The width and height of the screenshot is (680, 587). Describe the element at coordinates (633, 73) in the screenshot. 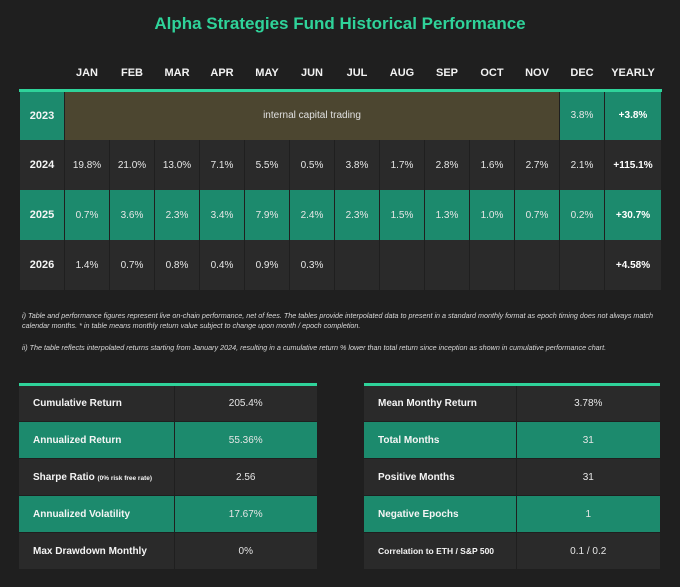

I see `header-cell: YEARLY` at that location.